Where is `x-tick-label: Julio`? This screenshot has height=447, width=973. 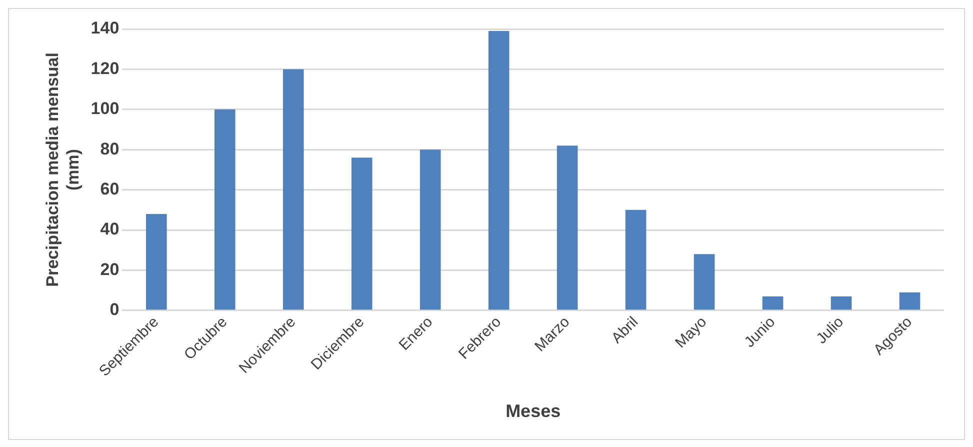 x-tick-label: Julio is located at coordinates (830, 331).